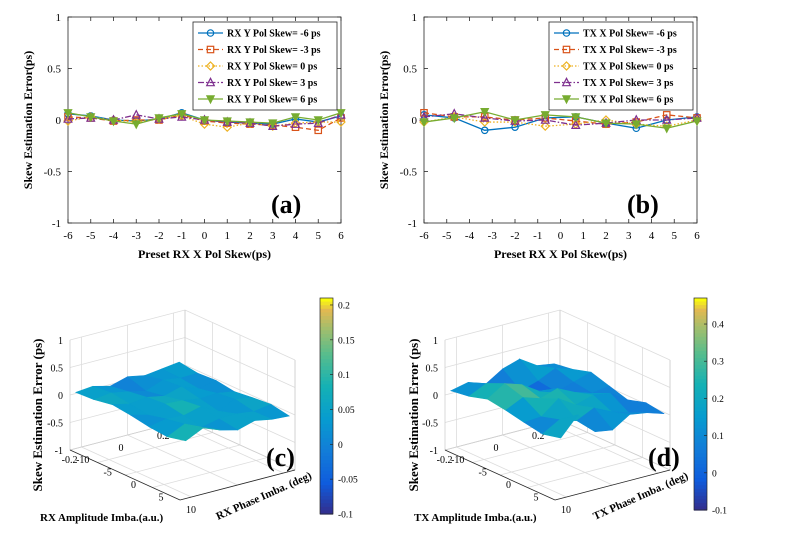 This screenshot has height=540, width=793. What do you see at coordinates (514, 236) in the screenshot?
I see `x-tick-label: -2` at bounding box center [514, 236].